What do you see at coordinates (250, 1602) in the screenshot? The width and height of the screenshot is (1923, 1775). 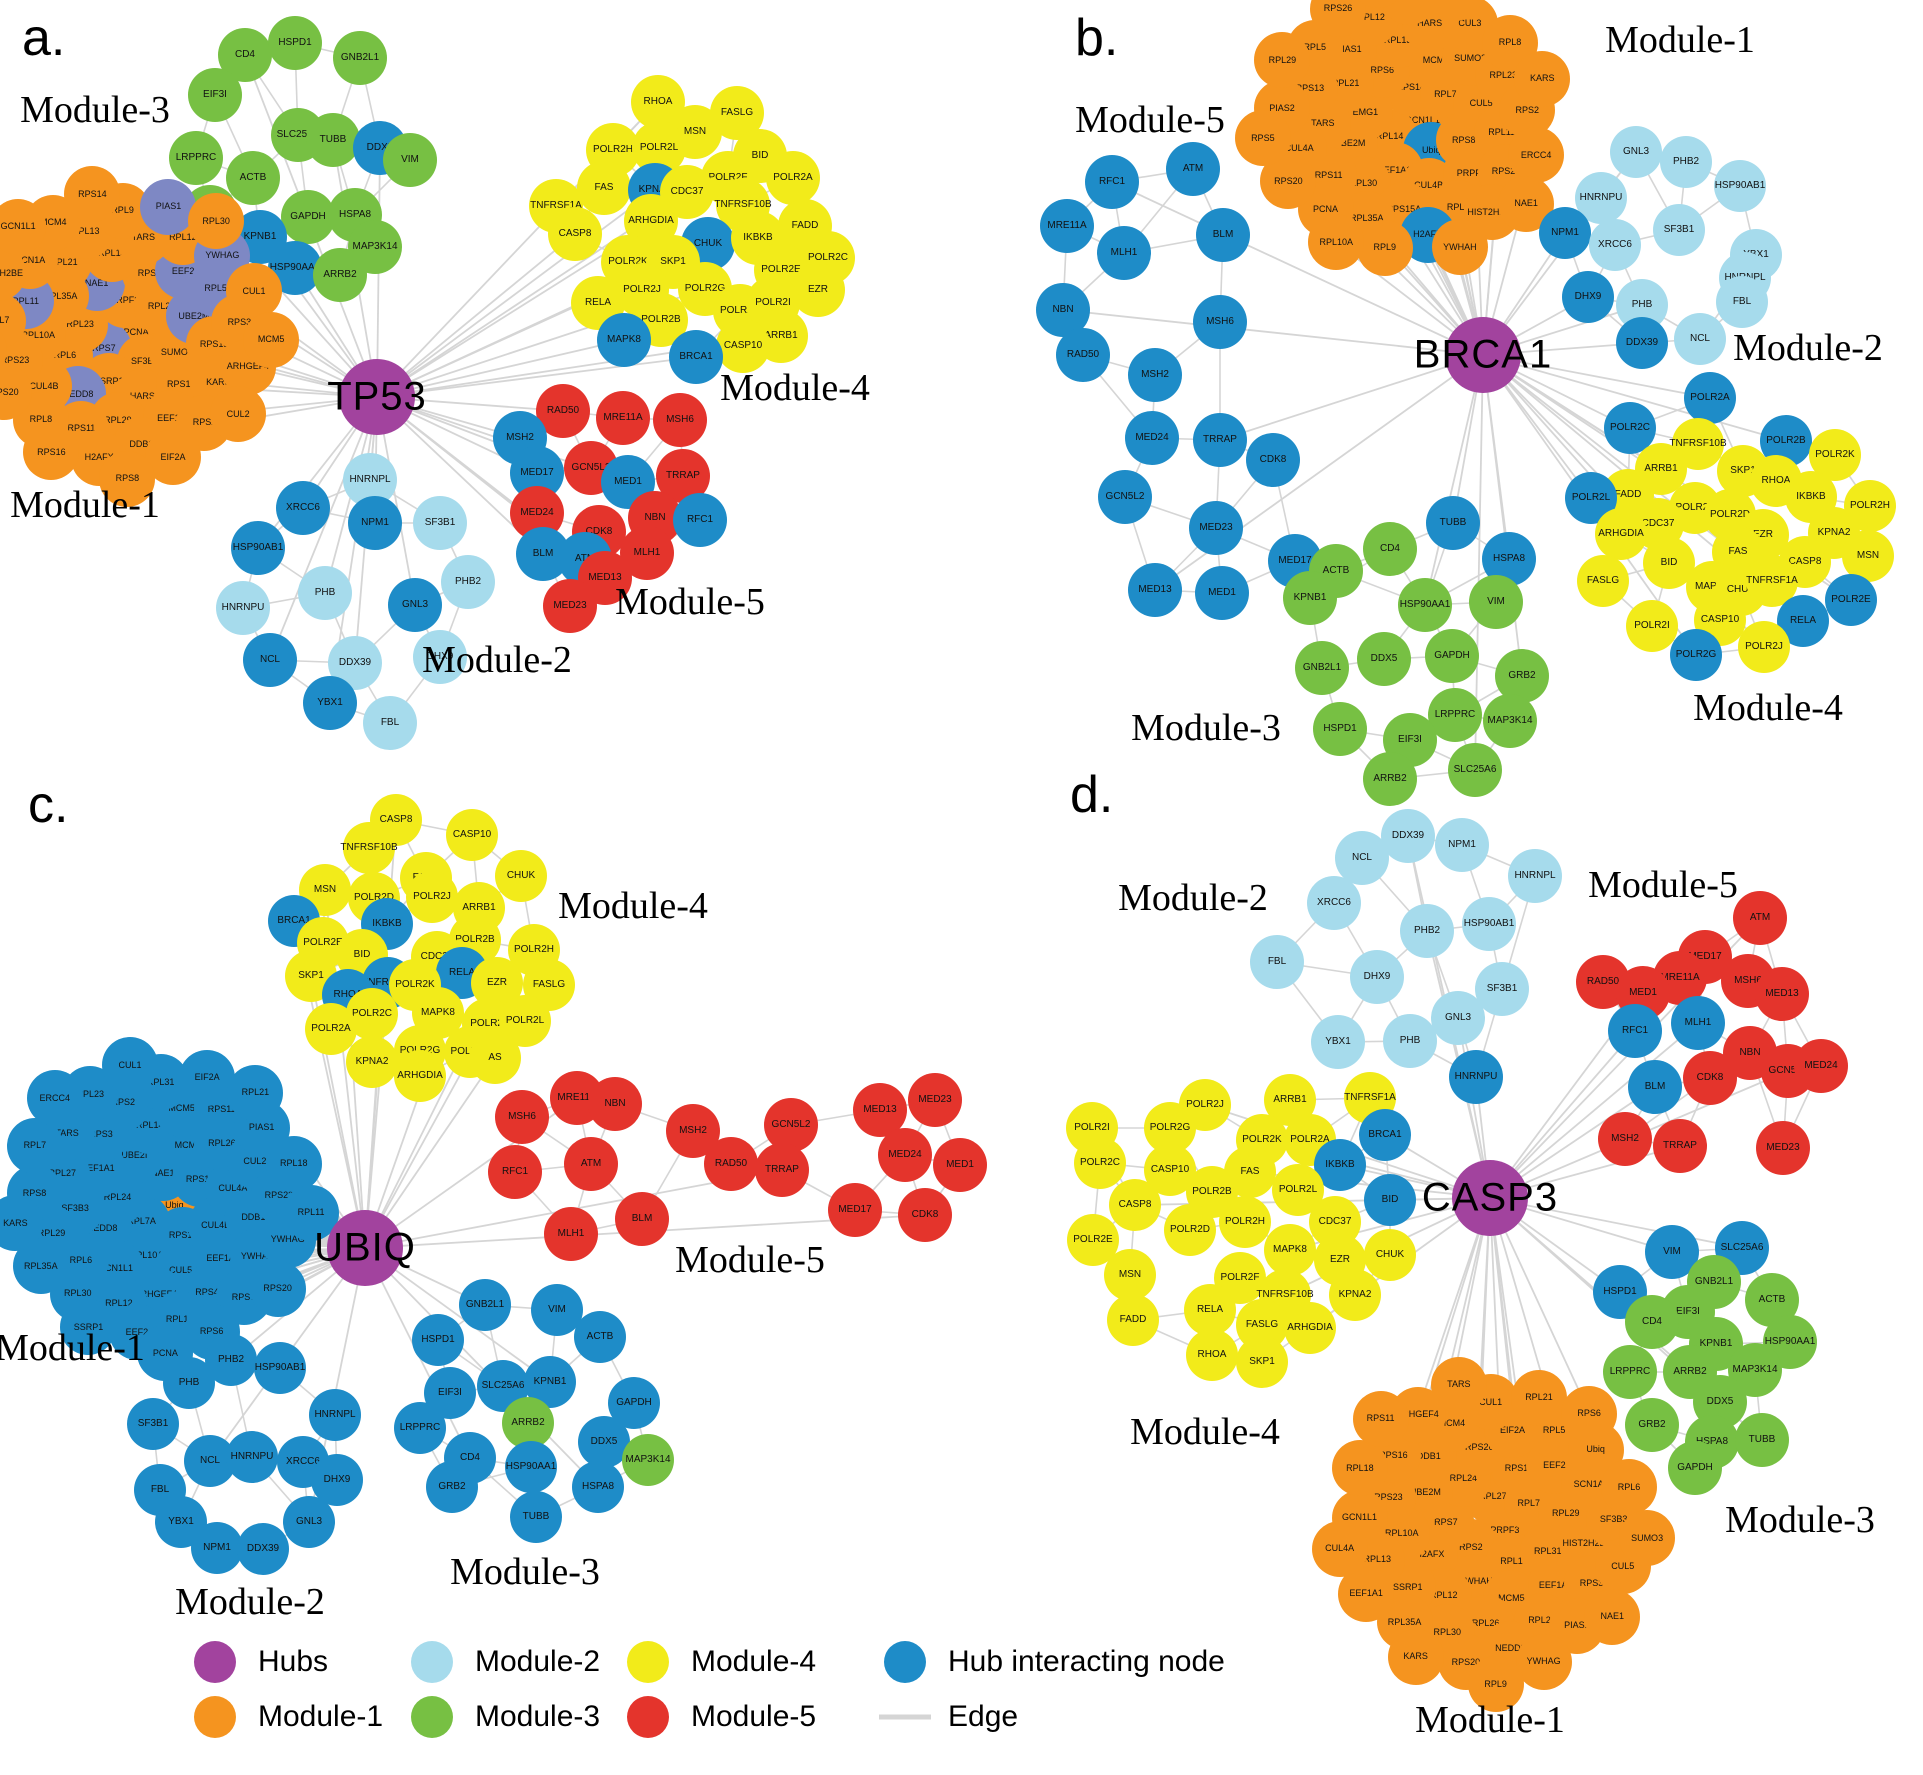 I see `module-label: Module-2` at bounding box center [250, 1602].